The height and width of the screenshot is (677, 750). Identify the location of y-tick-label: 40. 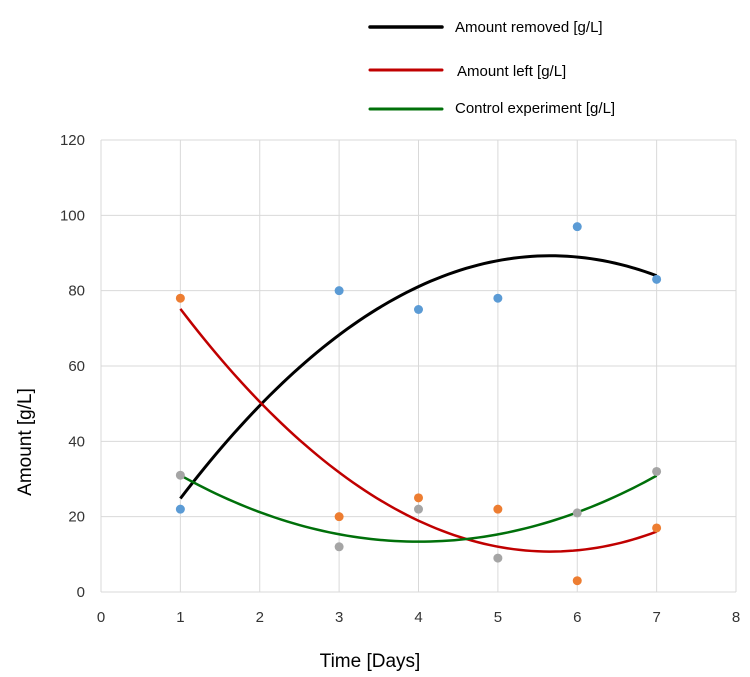
(76, 441).